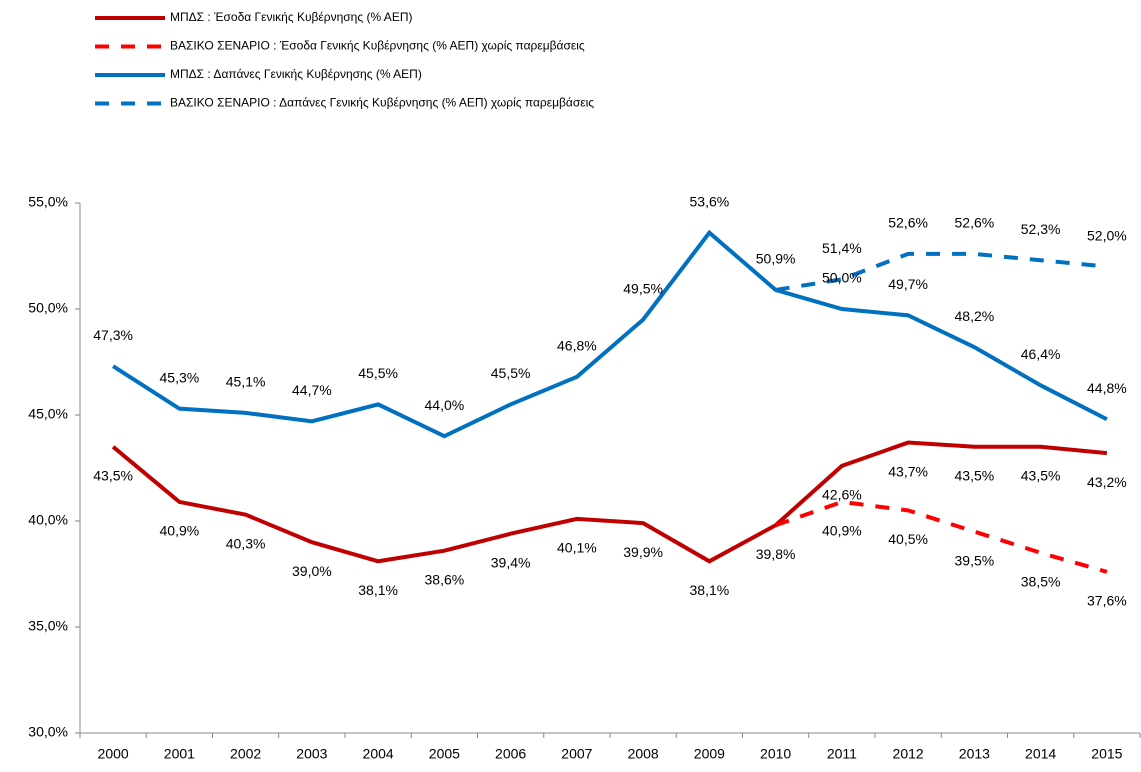 This screenshot has height=772, width=1141. I want to click on y-tick-label: 55,0%, so click(48, 202).